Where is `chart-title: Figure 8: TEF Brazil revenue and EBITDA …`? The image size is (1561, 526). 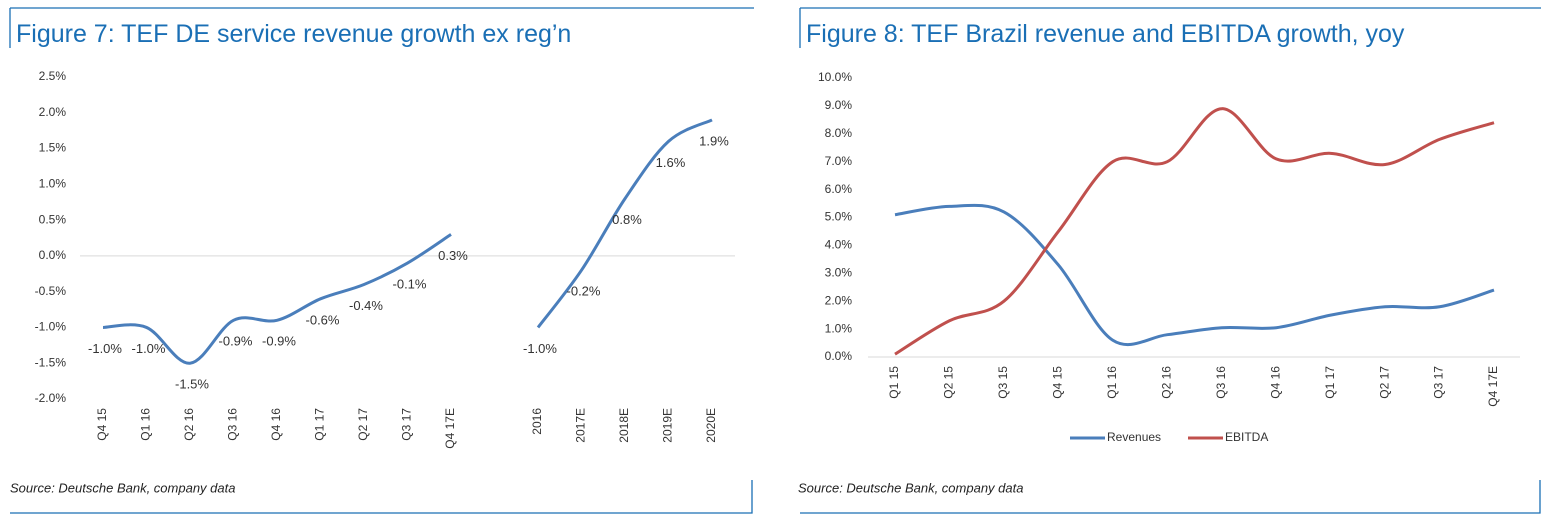 chart-title: Figure 8: TEF Brazil revenue and EBITDA … is located at coordinates (1105, 34).